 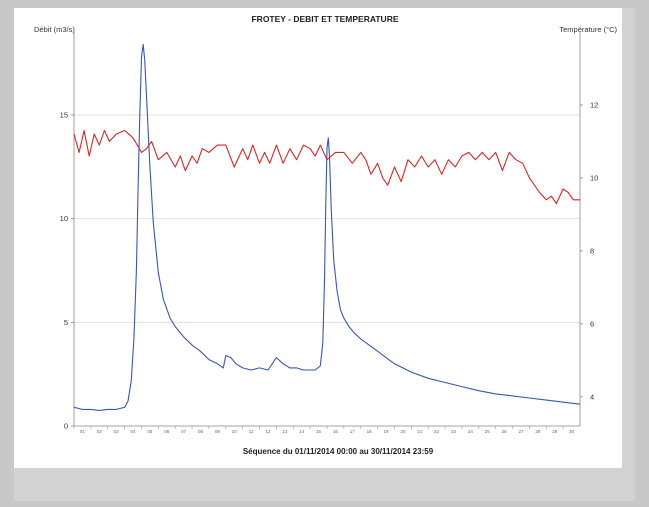 What do you see at coordinates (235, 431) in the screenshot?
I see `x-tick-label: 10` at bounding box center [235, 431].